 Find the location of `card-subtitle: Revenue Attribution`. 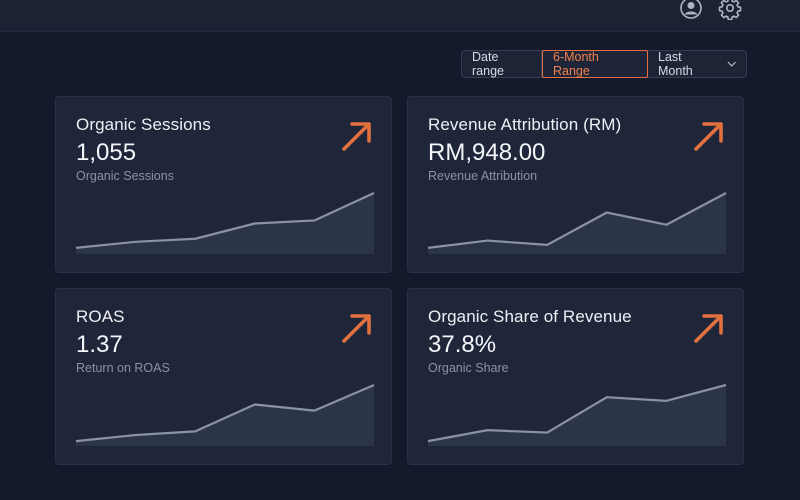

card-subtitle: Revenue Attribution is located at coordinates (483, 176).